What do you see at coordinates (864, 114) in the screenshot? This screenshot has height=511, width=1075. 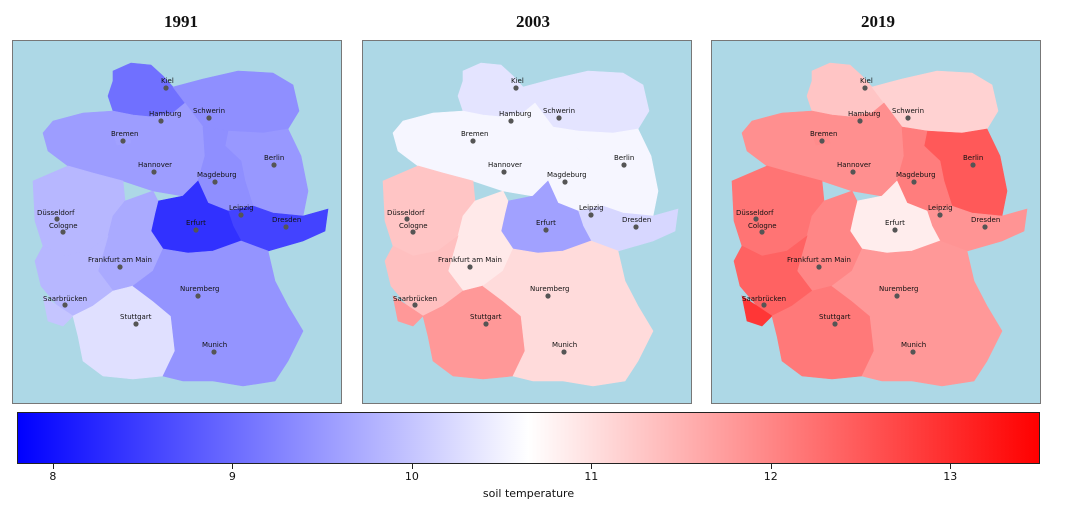 I see `city-label: Hamburg` at bounding box center [864, 114].